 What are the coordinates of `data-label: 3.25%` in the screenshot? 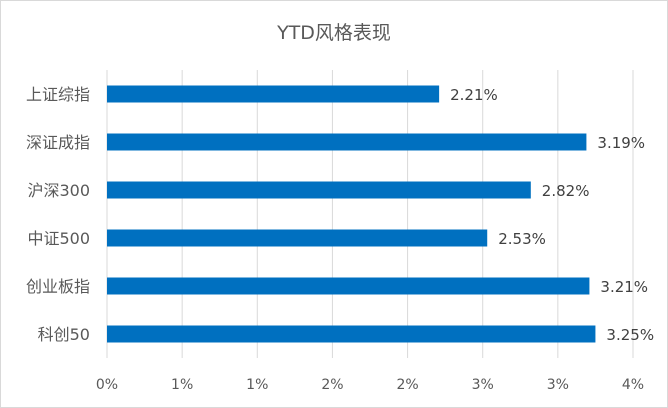 It's located at (630, 335).